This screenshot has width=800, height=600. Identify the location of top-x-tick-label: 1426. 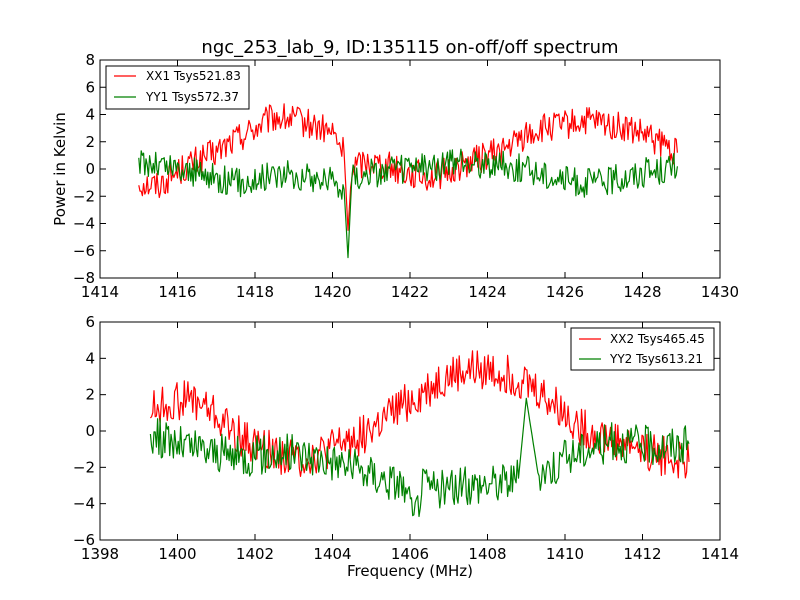
(565, 292).